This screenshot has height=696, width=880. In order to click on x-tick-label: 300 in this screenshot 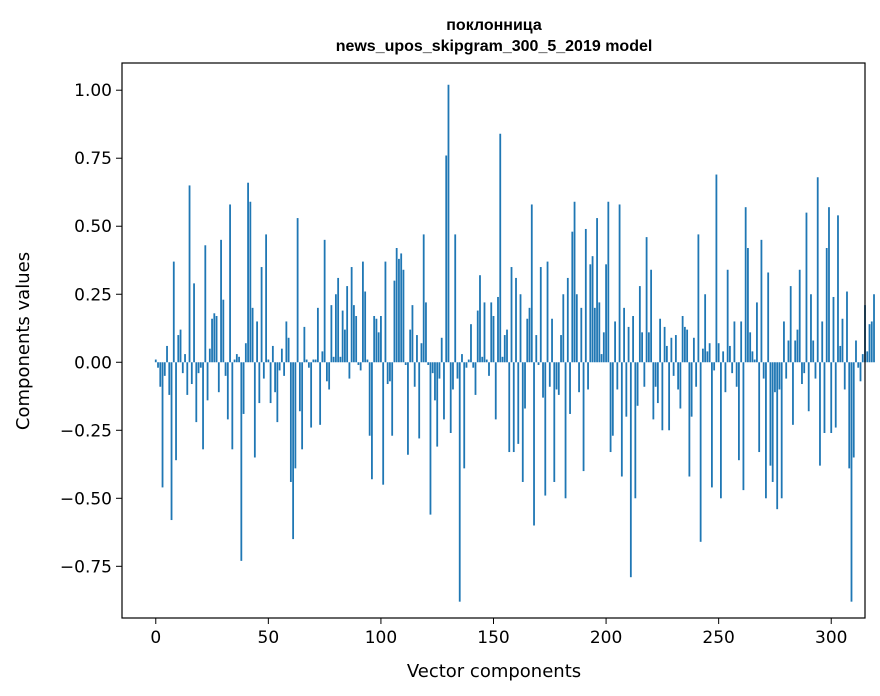, I will do `click(831, 638)`.